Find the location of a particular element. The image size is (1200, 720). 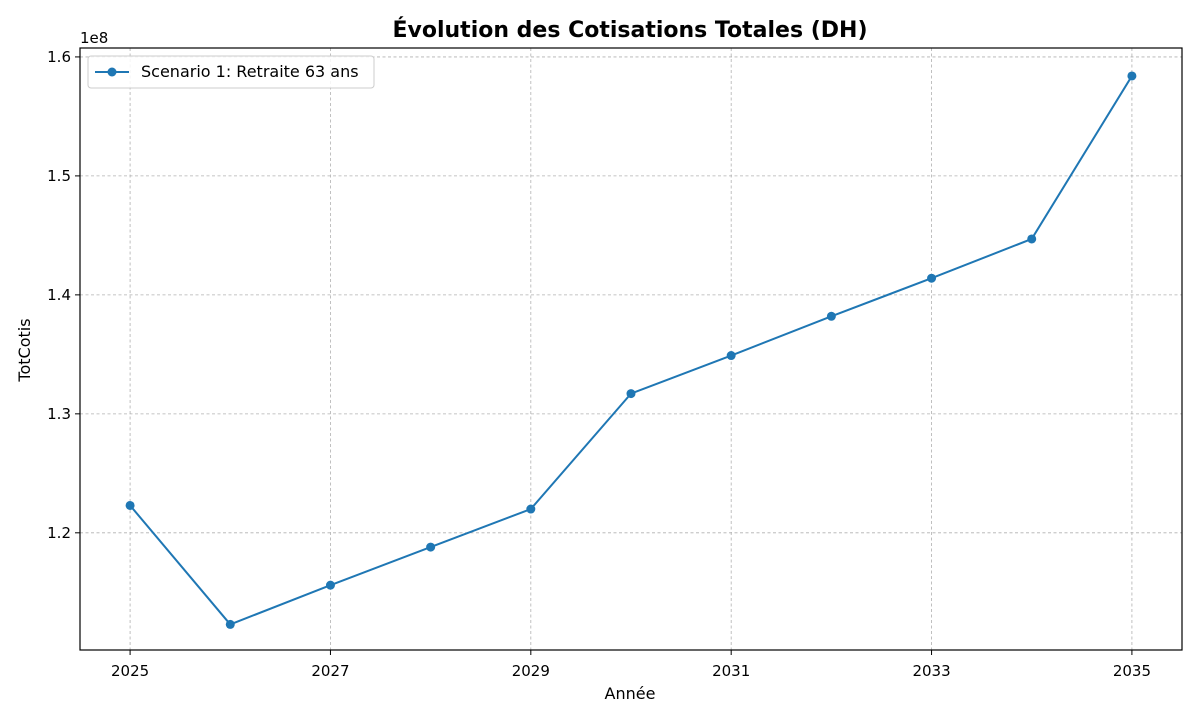

x-axis-label: Année is located at coordinates (630, 693).